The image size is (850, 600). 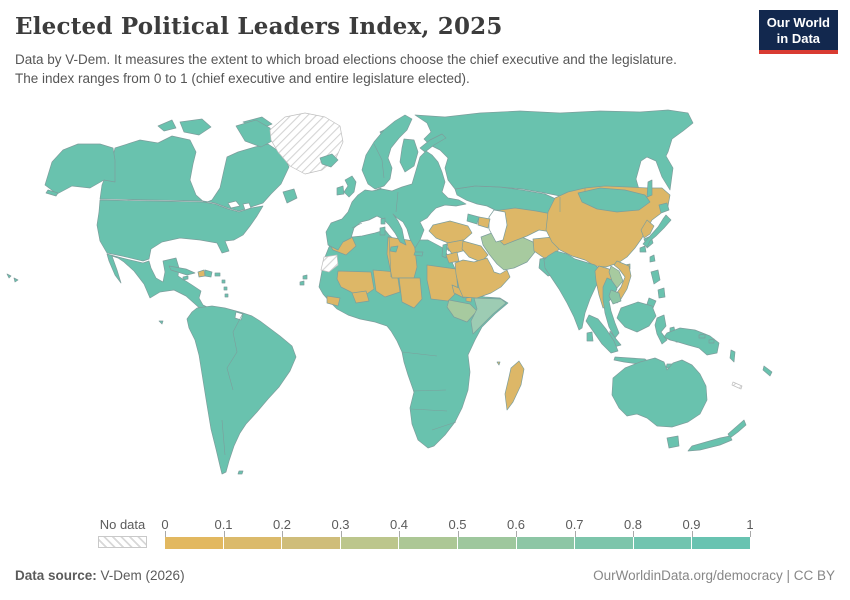 What do you see at coordinates (208, 273) in the screenshot?
I see `region-dominican-republic` at bounding box center [208, 273].